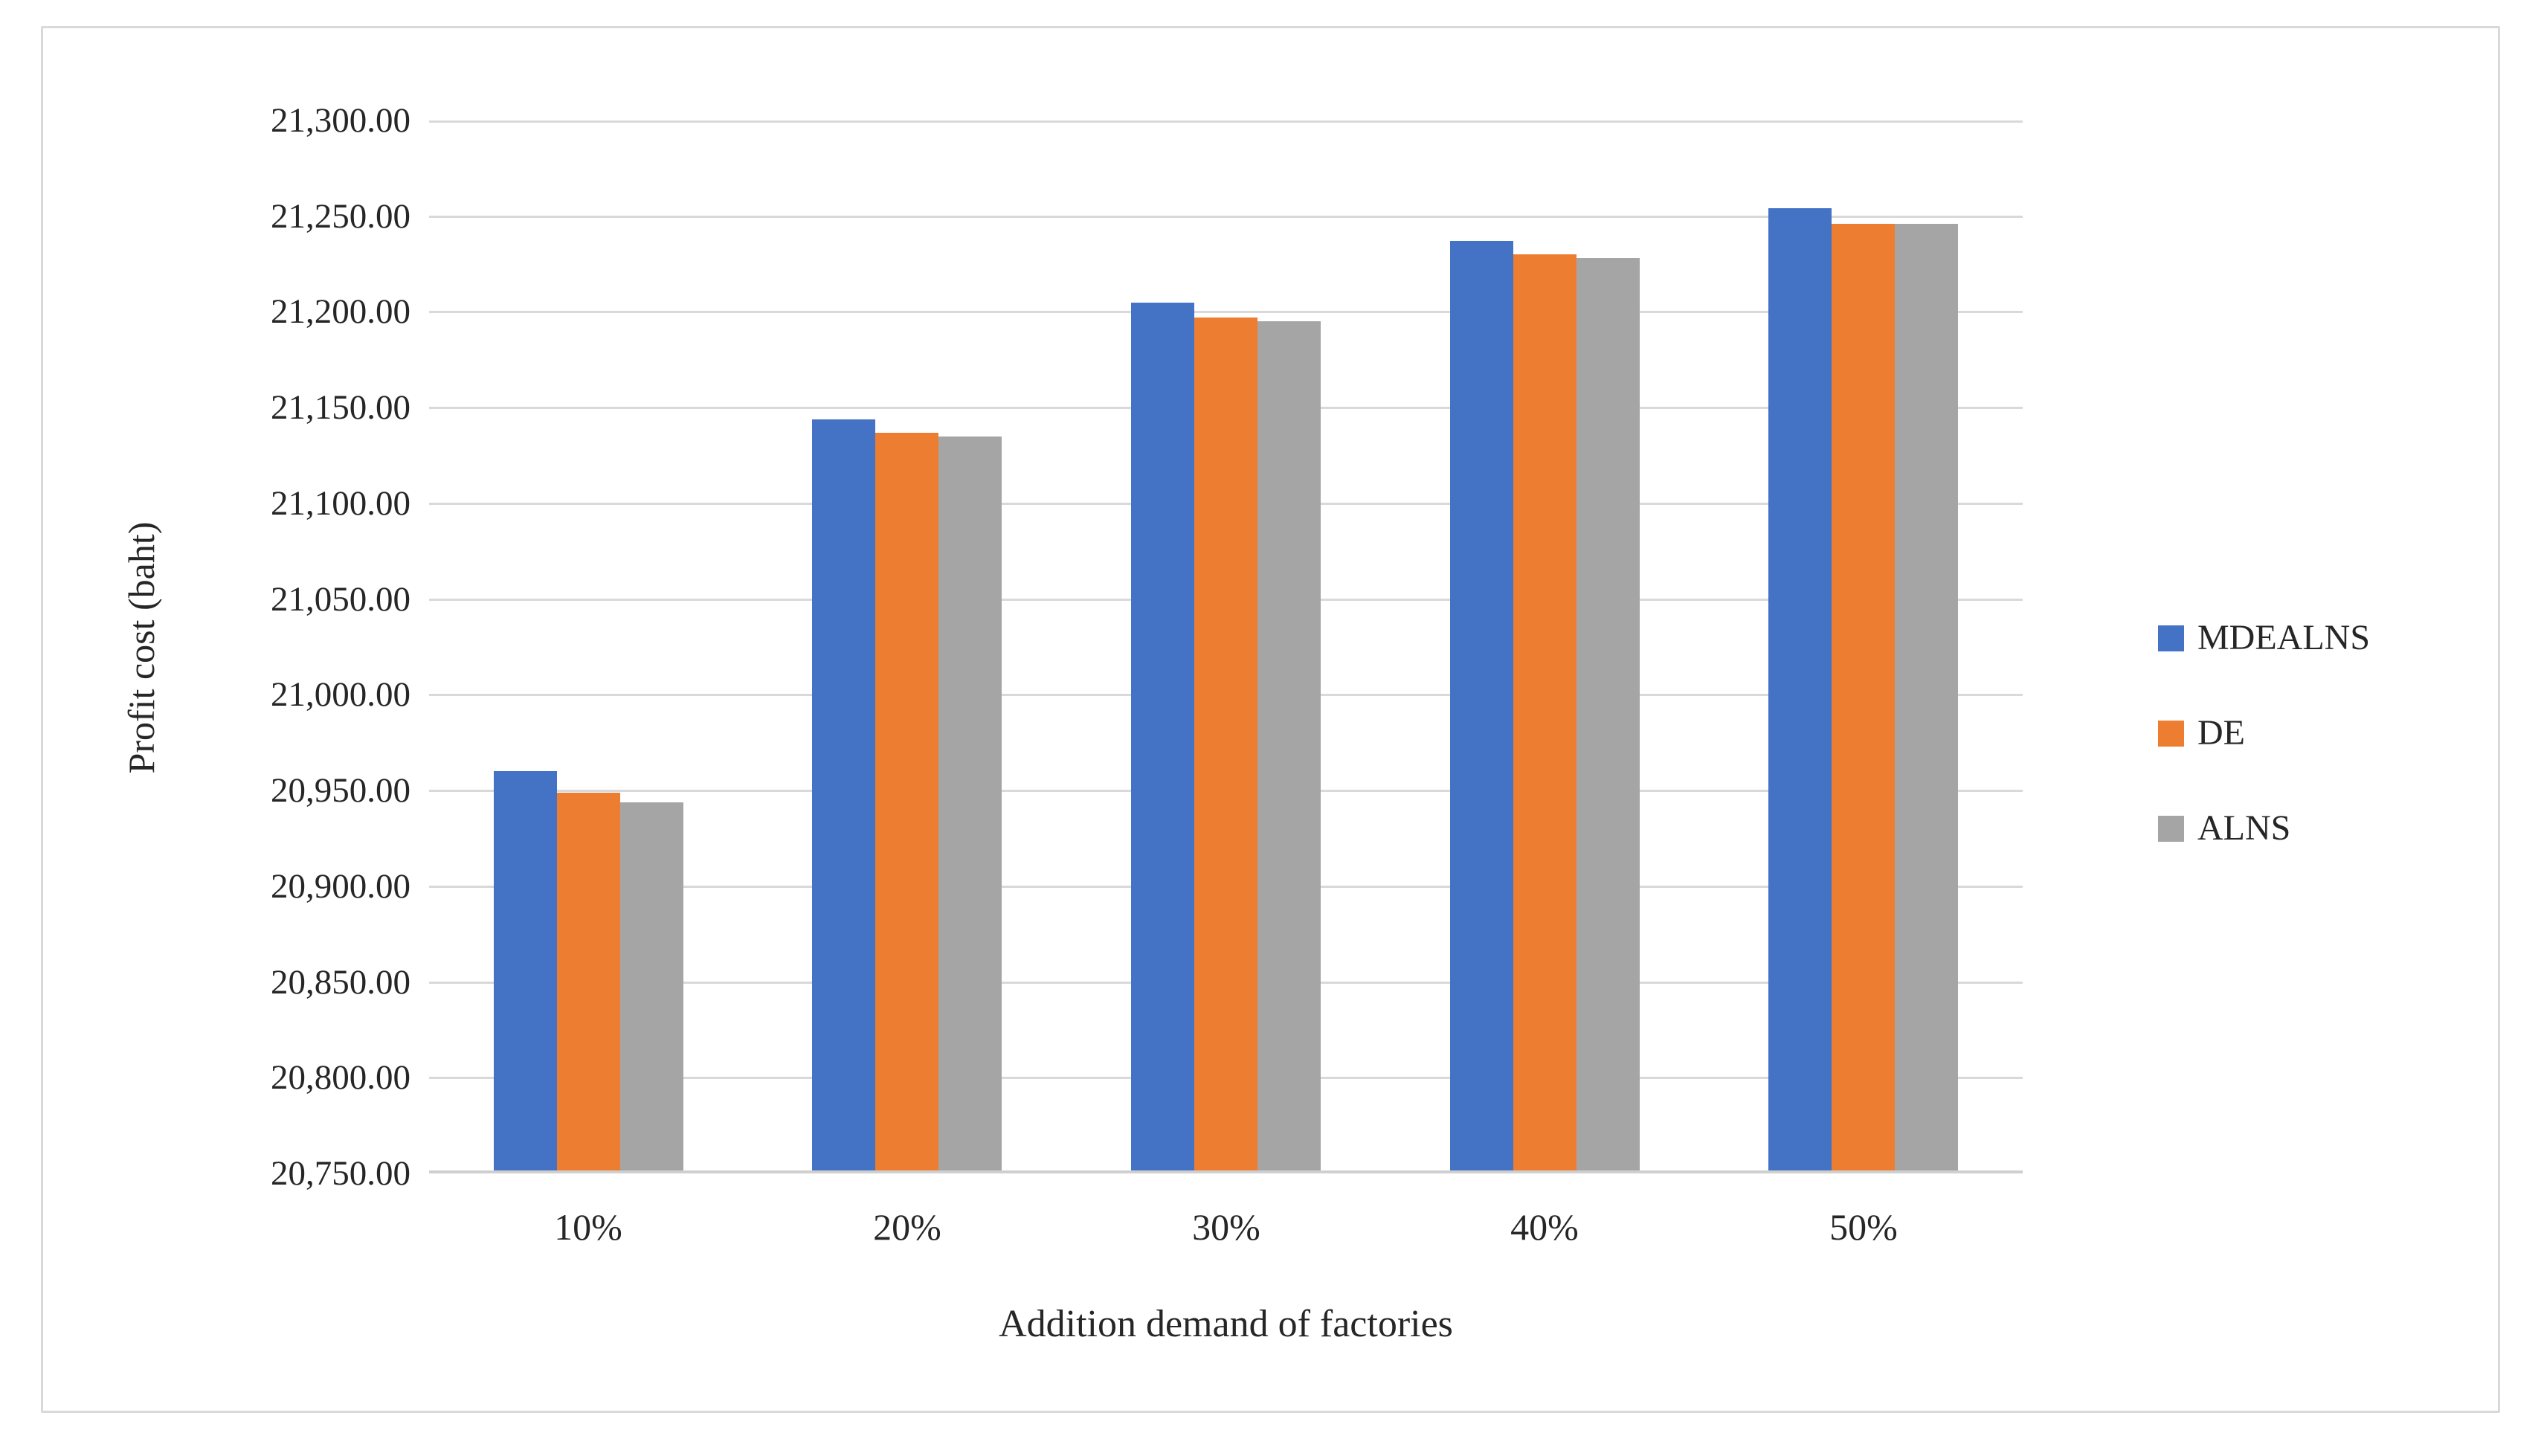 This screenshot has height=1456, width=2541. What do you see at coordinates (340, 600) in the screenshot?
I see `y-tick-label: 21,050.00` at bounding box center [340, 600].